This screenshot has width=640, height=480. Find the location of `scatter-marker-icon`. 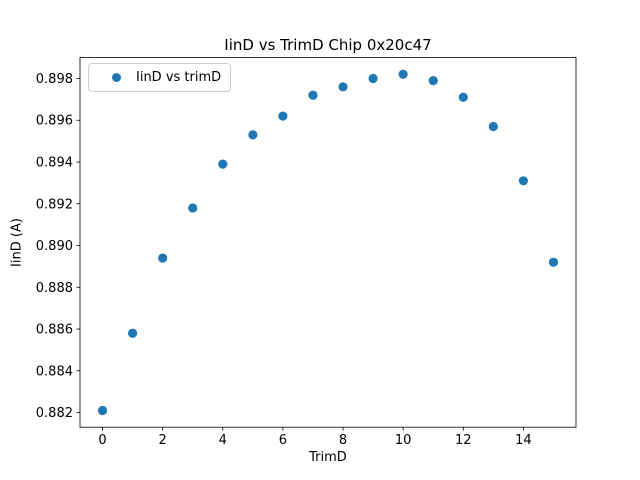

scatter-marker-icon is located at coordinates (116, 77).